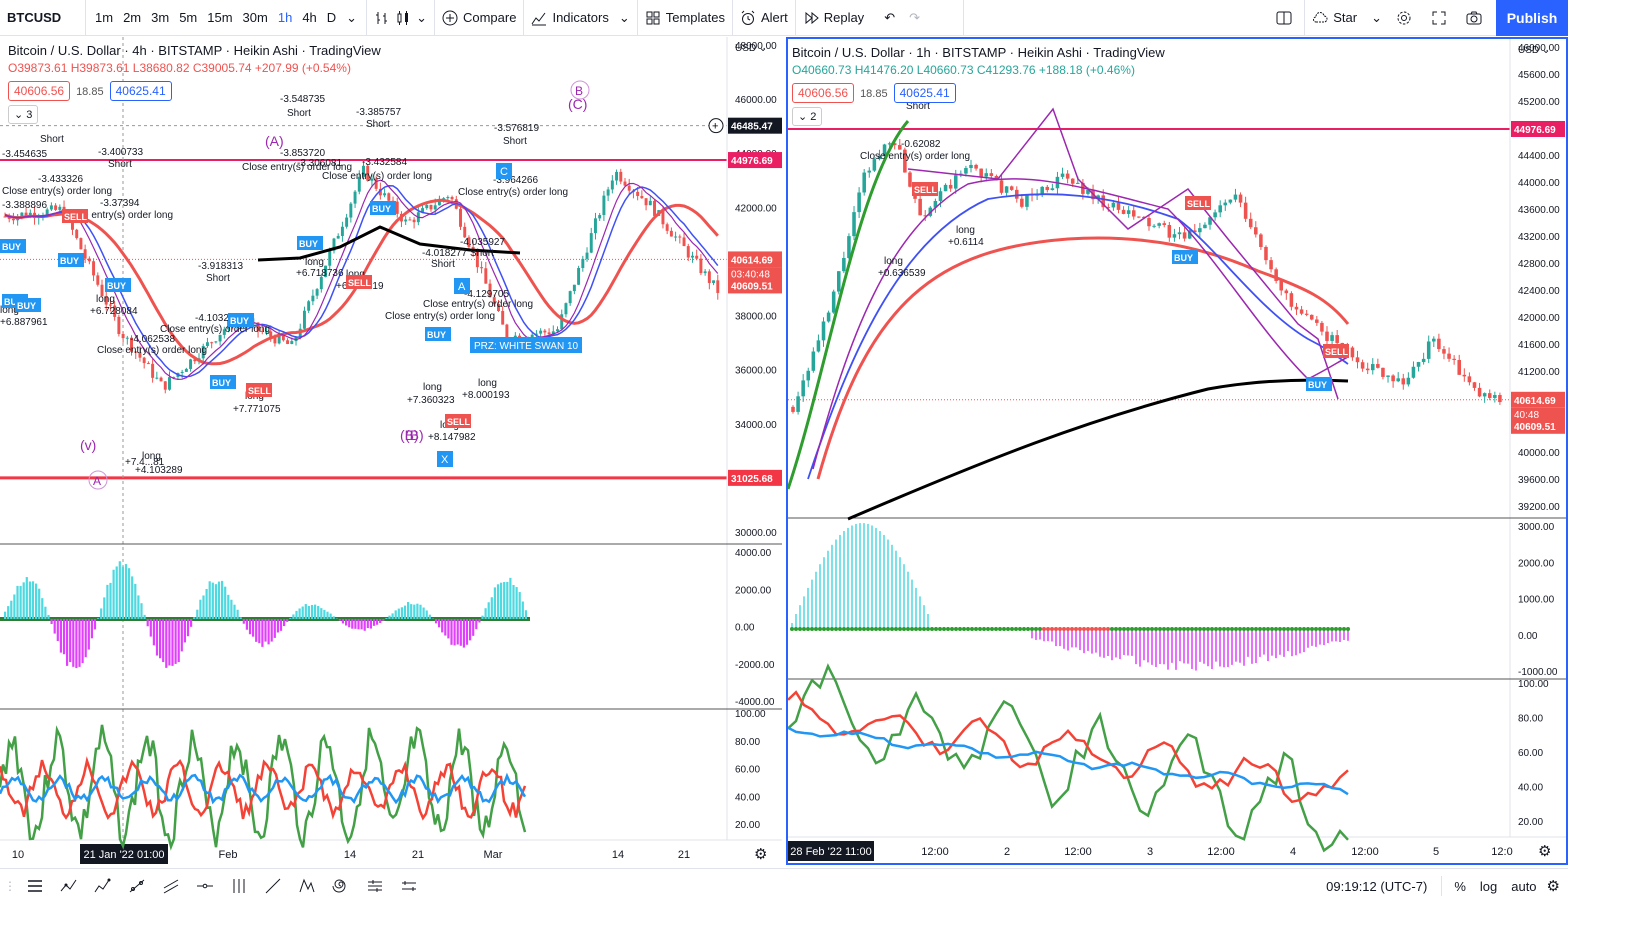  I want to click on timeframe-dropdown-icon: ⌄, so click(352, 17).